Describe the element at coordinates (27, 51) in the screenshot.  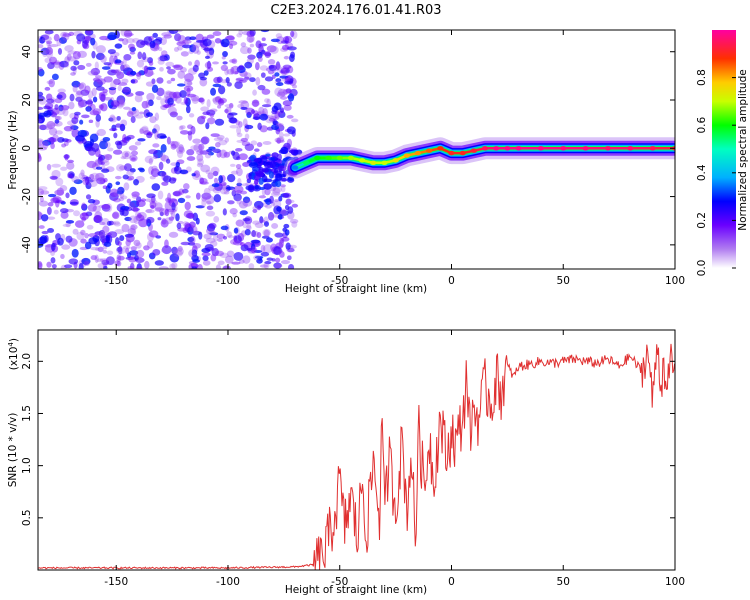
I see `y-tick-label: 40` at that location.